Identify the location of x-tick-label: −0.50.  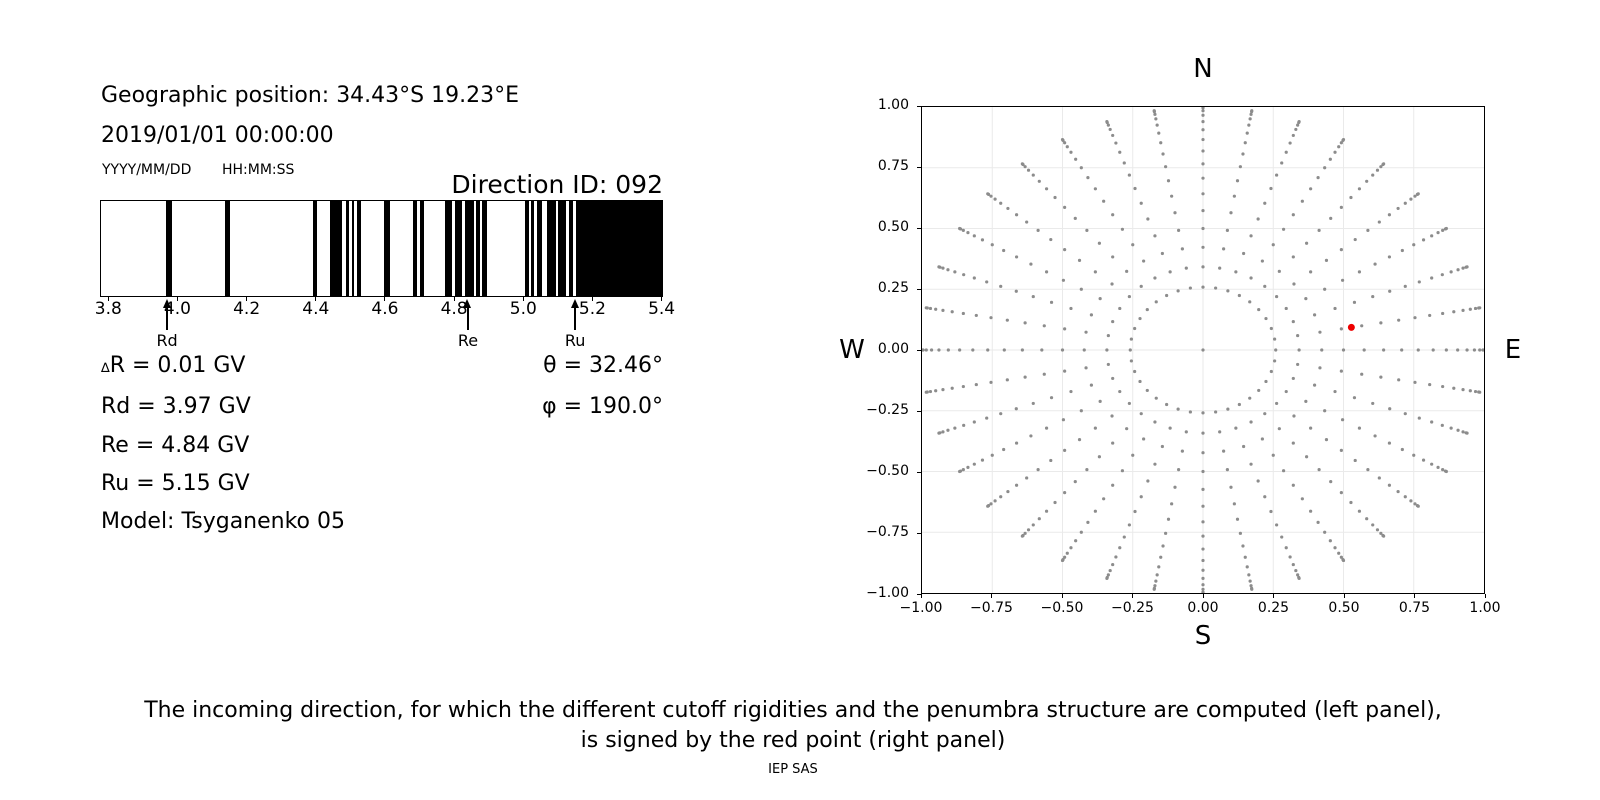
(1062, 608).